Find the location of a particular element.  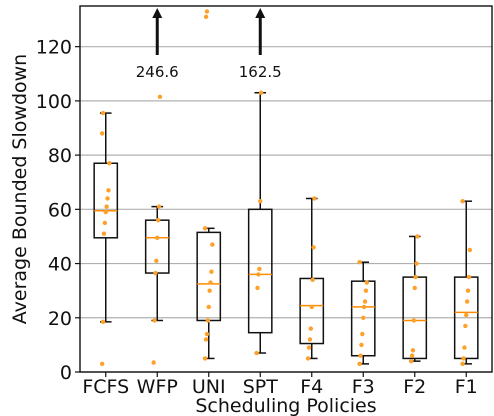

annotations: 246.6 162.5 is located at coordinates (209, 44).